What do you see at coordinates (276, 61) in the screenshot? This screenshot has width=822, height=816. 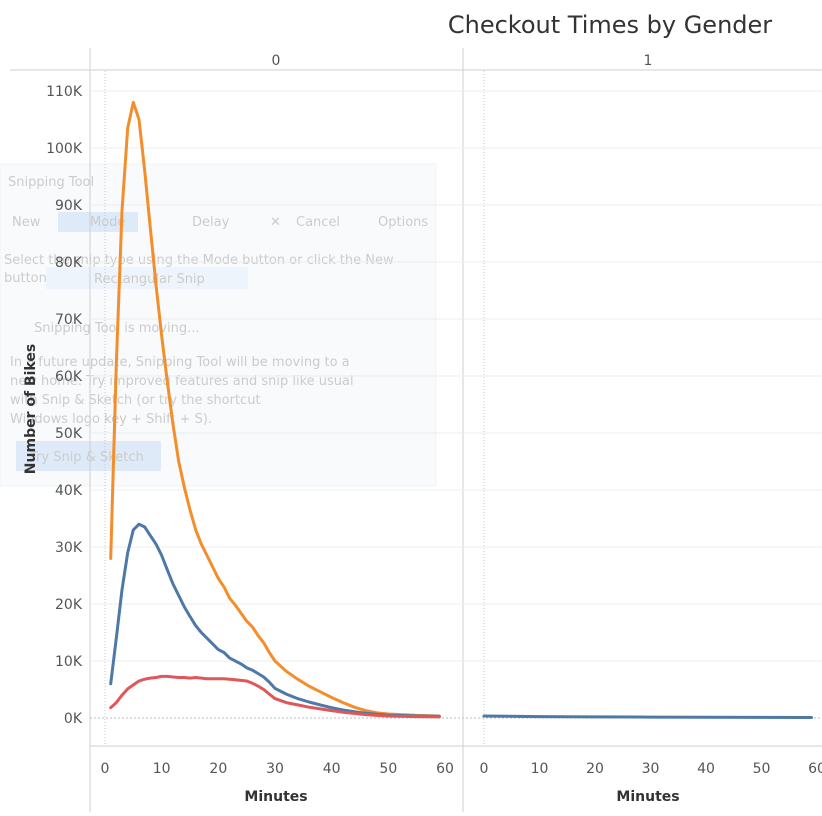 I see `facet-header-0: 0` at bounding box center [276, 61].